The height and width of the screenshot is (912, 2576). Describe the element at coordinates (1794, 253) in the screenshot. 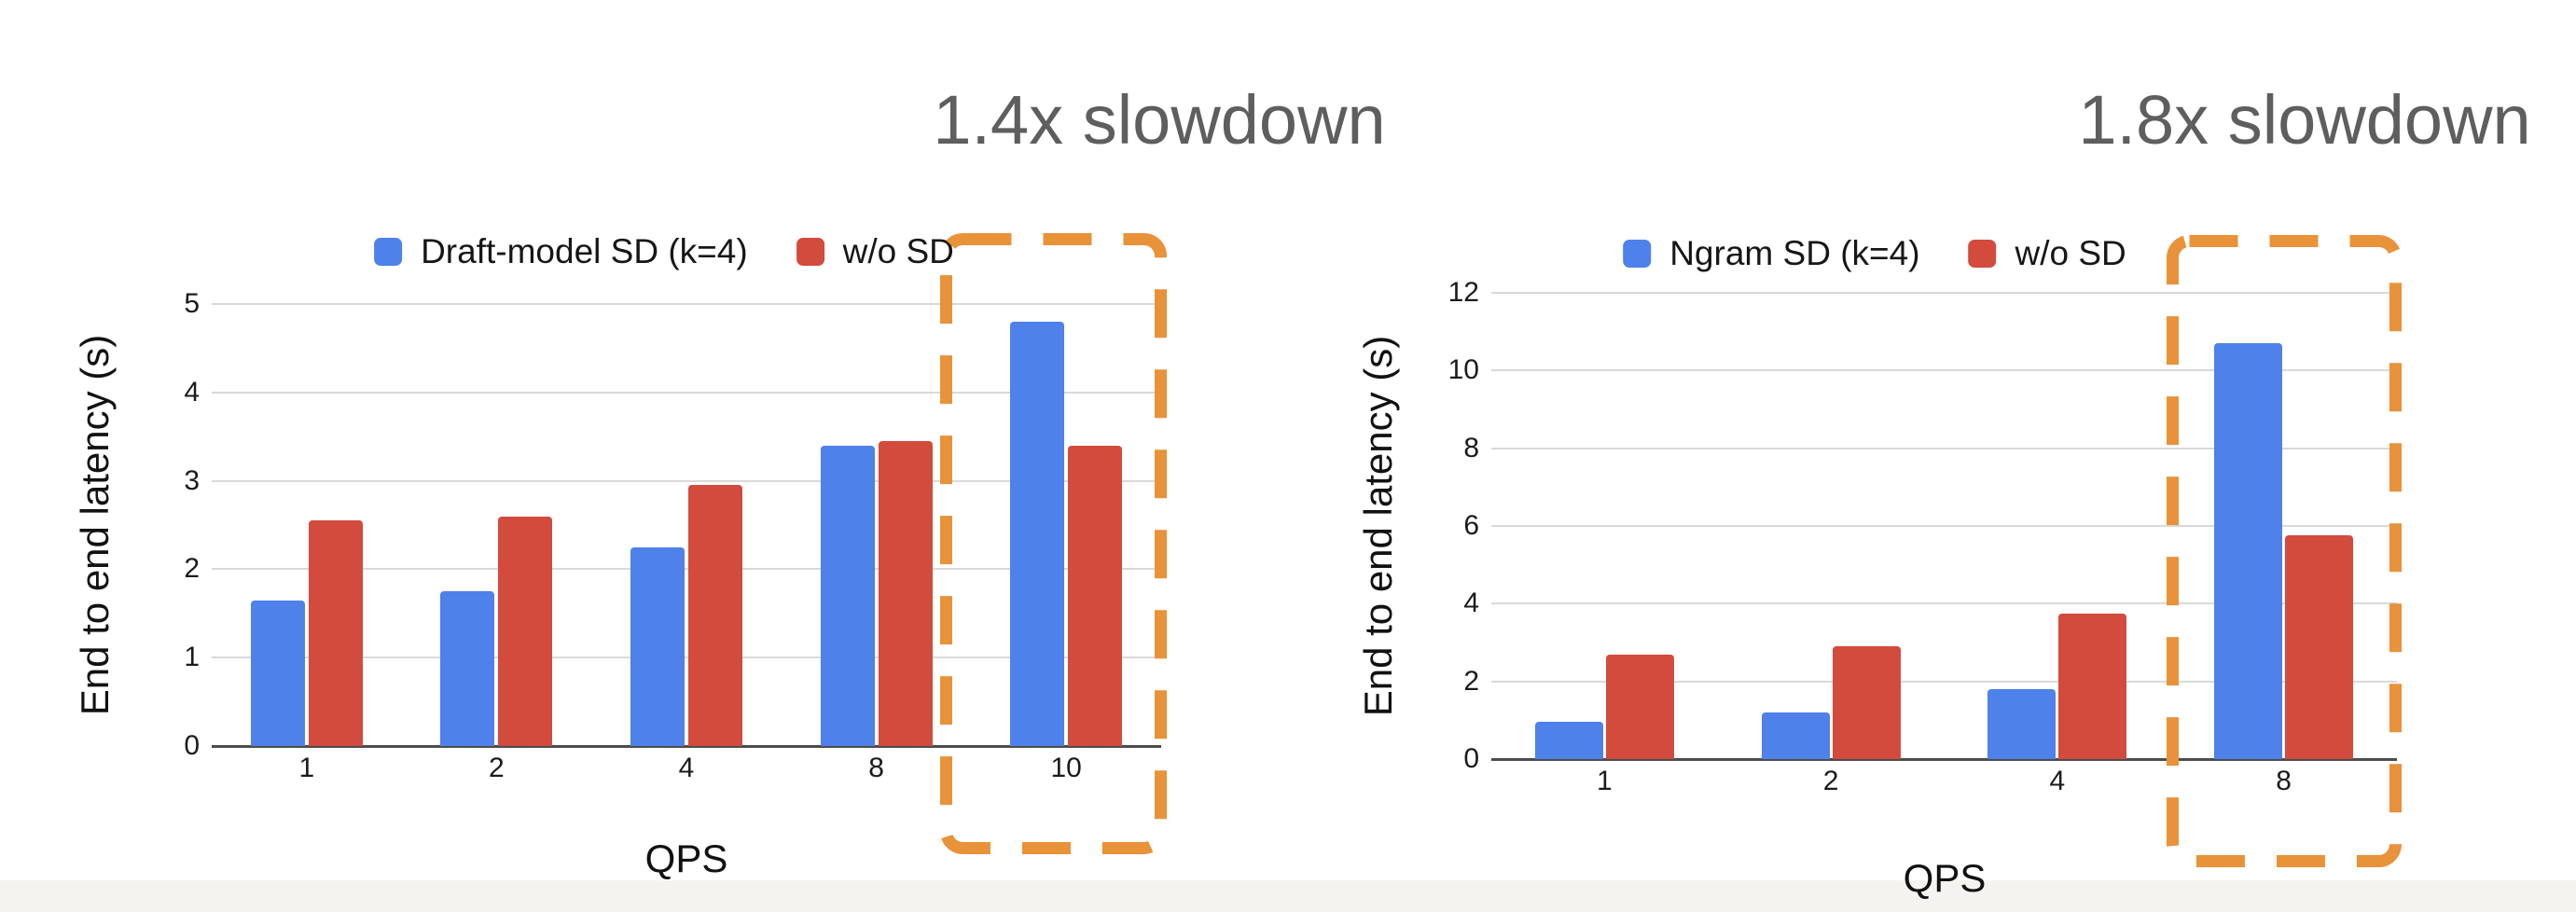

I see `legend-label: Ngram SD (k=4)` at that location.